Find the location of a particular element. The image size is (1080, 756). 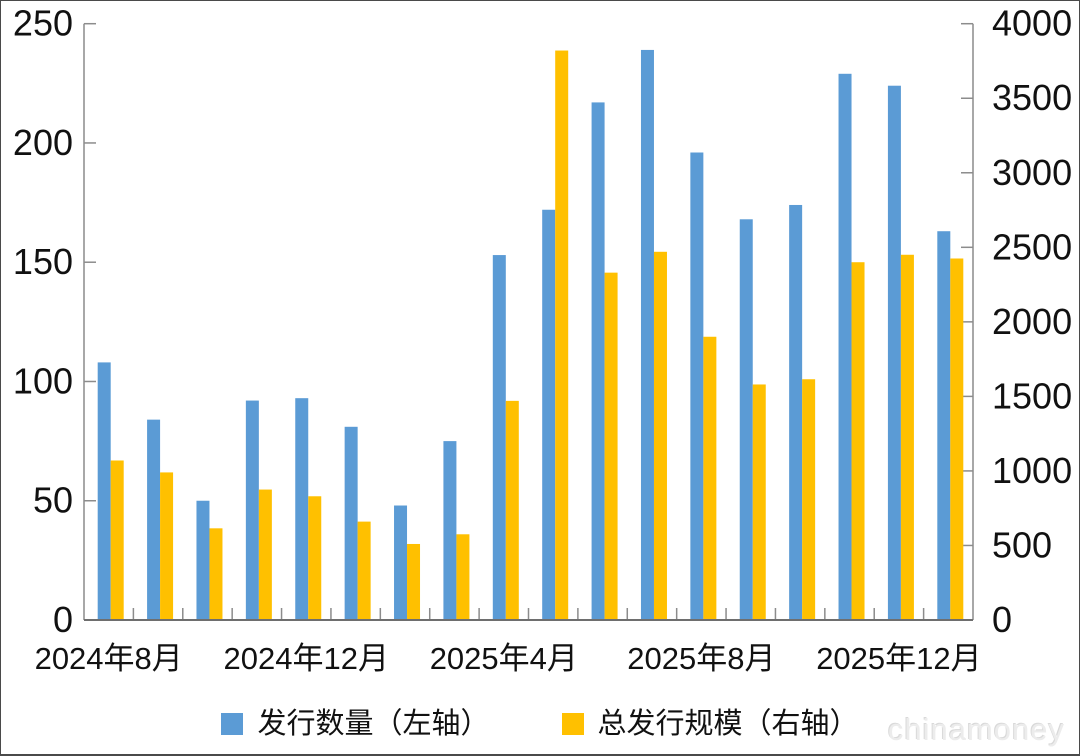

legend-item-total-scale: 总发行规模（右轴） is located at coordinates (710, 723).